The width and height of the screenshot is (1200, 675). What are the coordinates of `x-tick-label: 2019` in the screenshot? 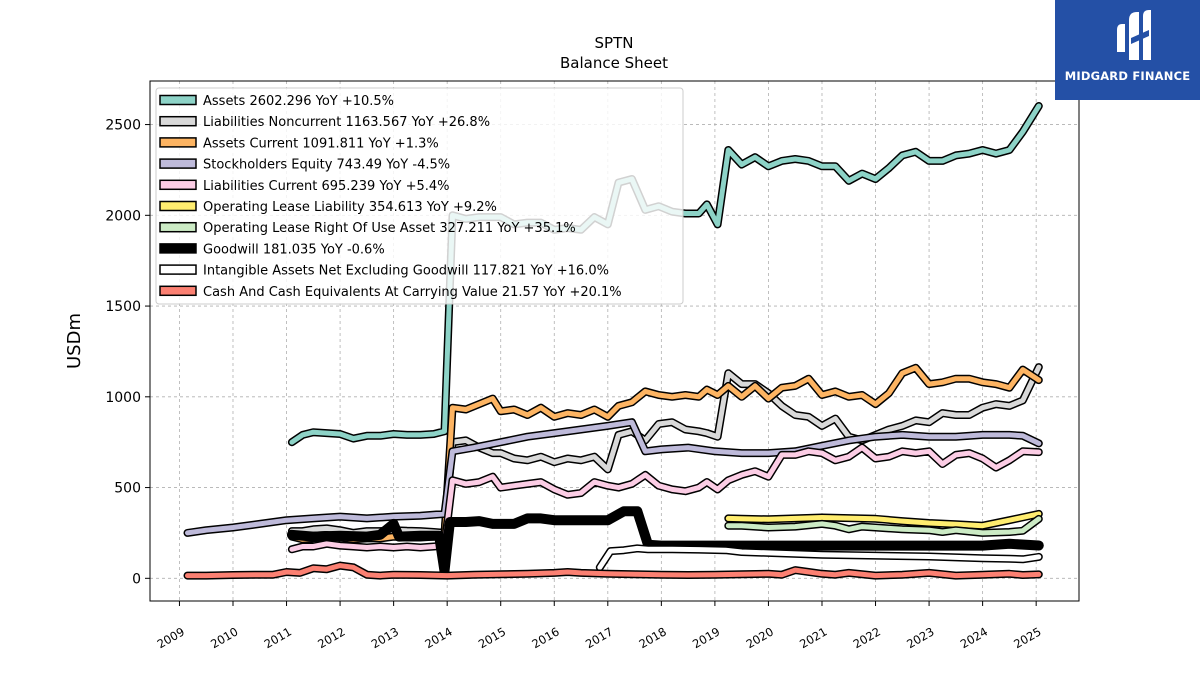 It's located at (706, 637).